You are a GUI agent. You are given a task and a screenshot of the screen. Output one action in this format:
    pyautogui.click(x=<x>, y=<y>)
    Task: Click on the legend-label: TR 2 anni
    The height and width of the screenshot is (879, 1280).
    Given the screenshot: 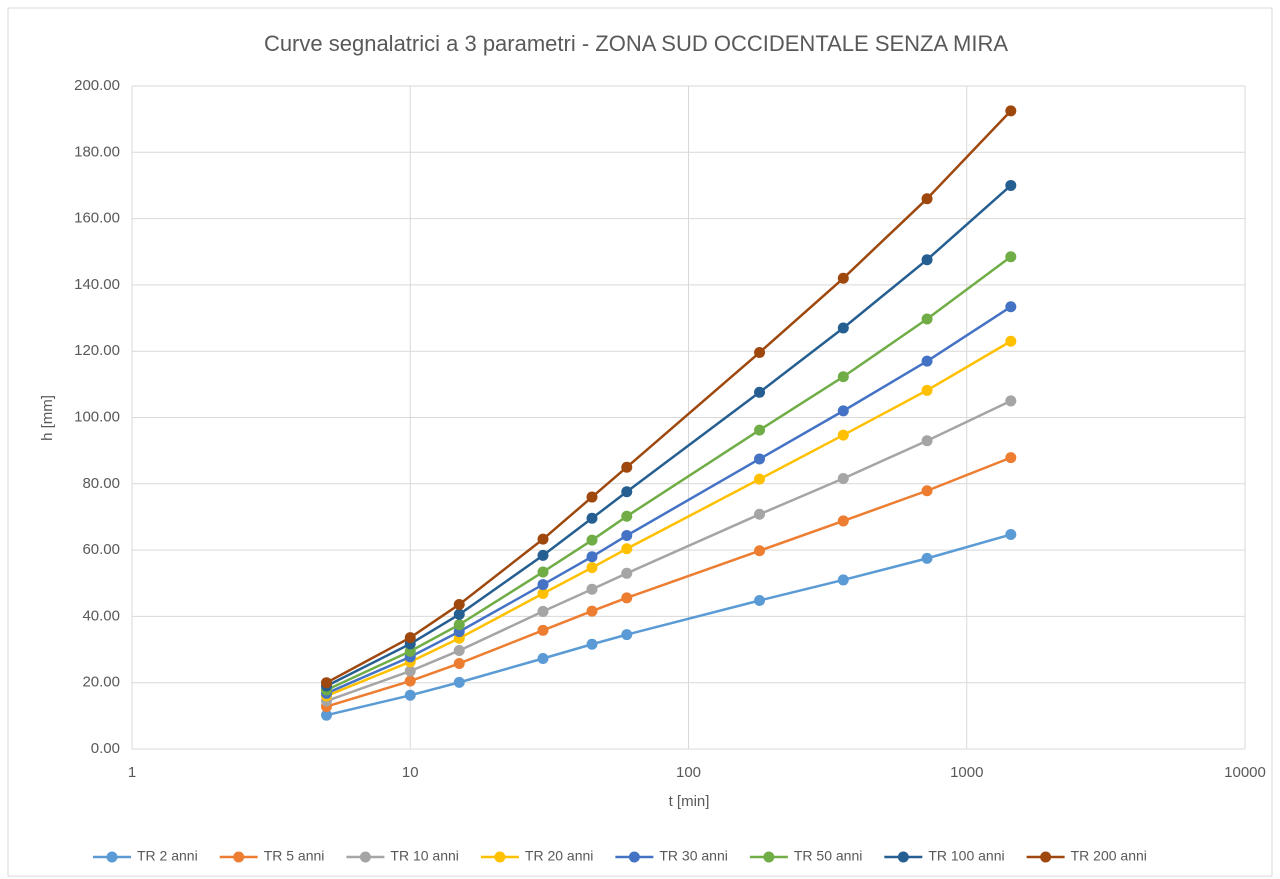 What is the action you would take?
    pyautogui.click(x=167, y=856)
    